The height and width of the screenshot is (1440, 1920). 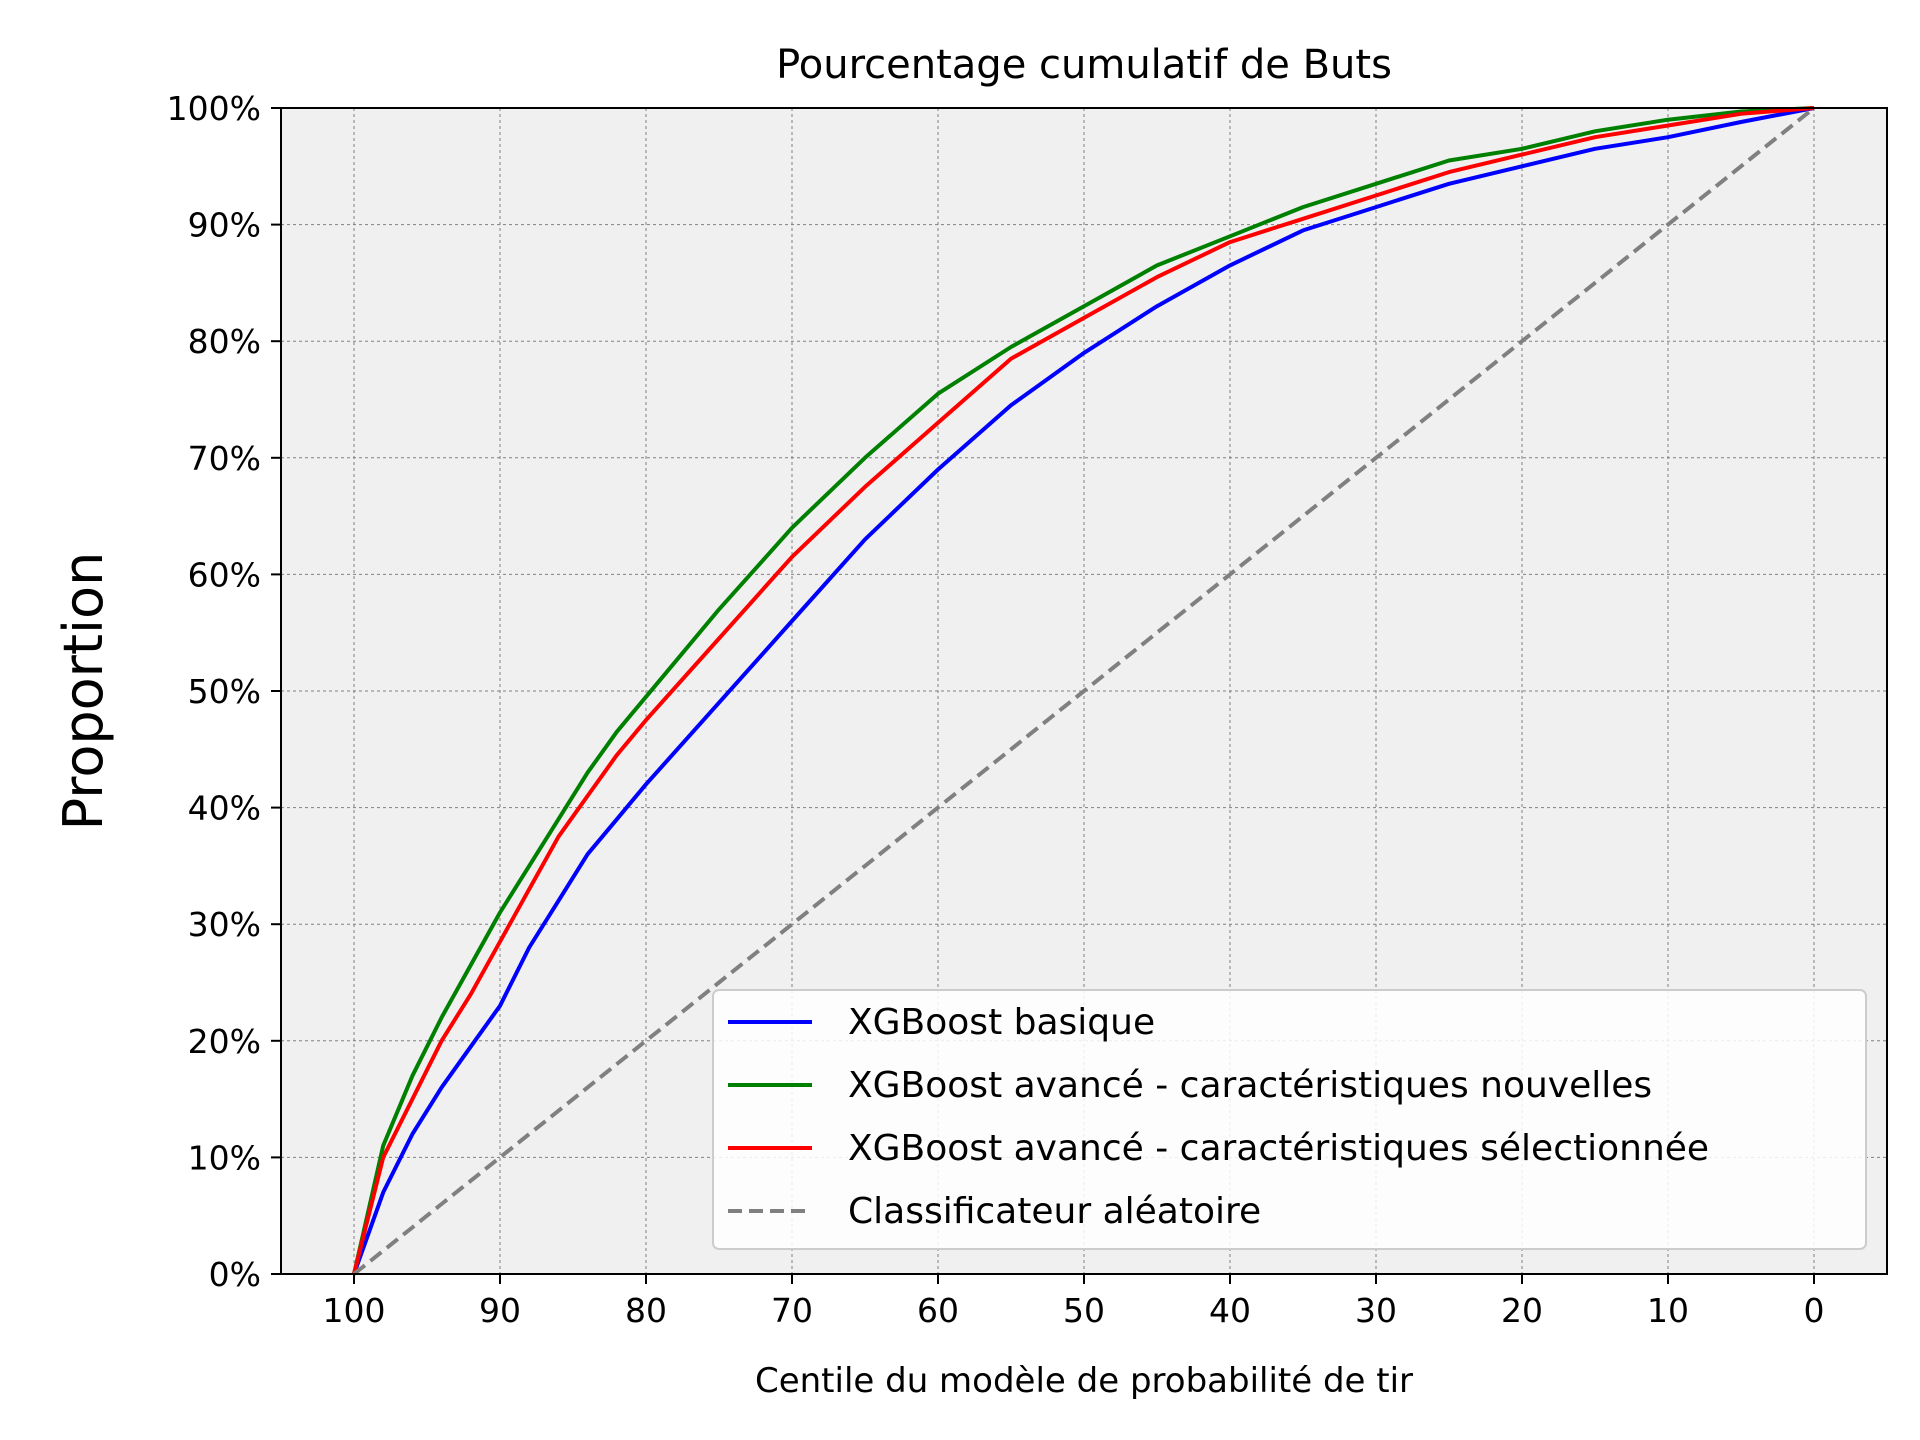 What do you see at coordinates (1814, 1310) in the screenshot?
I see `x-tick-label: 0` at bounding box center [1814, 1310].